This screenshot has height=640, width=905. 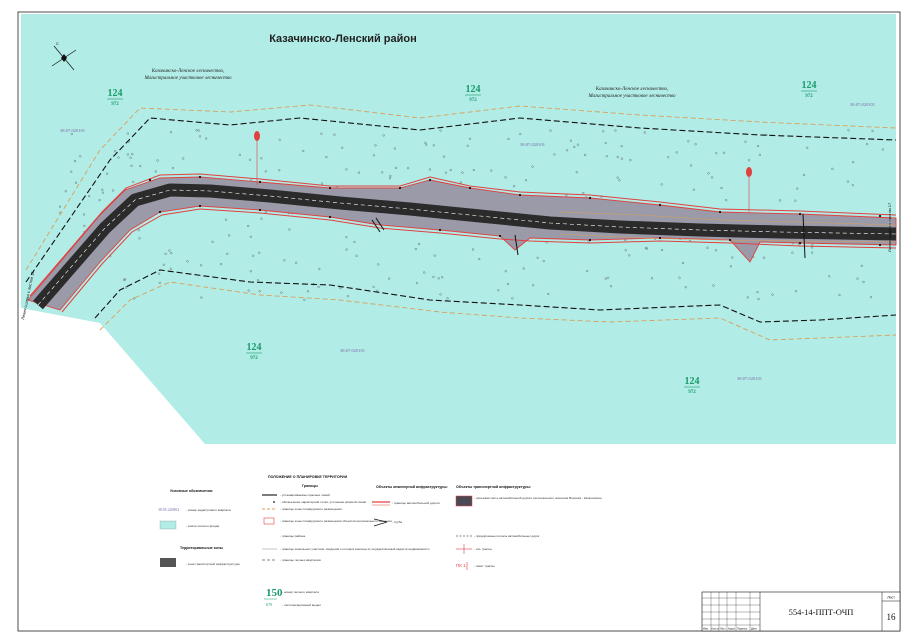 I want to click on svg-text: Дата, so click(x=754, y=629).